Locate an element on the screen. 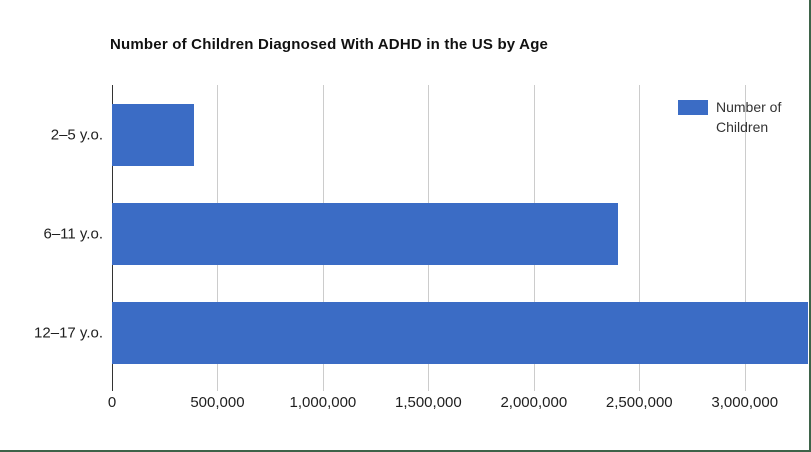 The height and width of the screenshot is (452, 811). bar-6-11-y-o- is located at coordinates (365, 234).